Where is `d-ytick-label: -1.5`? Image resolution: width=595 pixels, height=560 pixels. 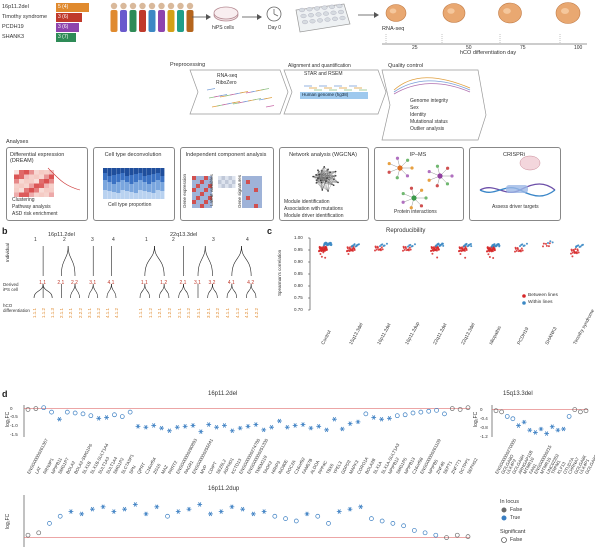 d-ytick-label: -1.5 is located at coordinates (14, 435).